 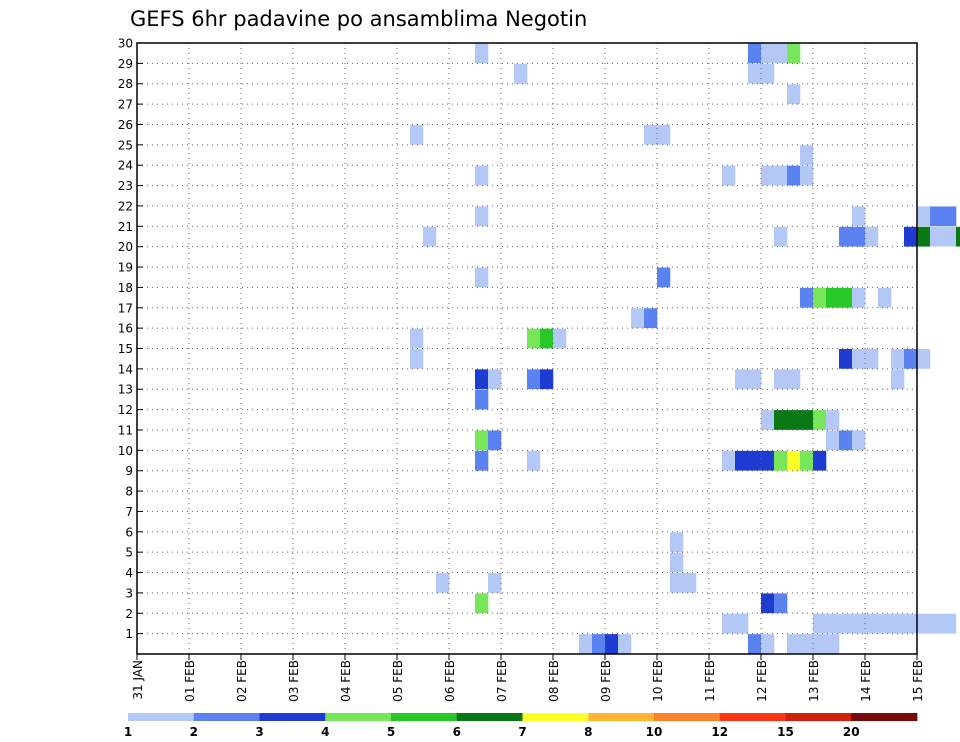 I want to click on y-tick-label: 1, so click(x=129, y=634).